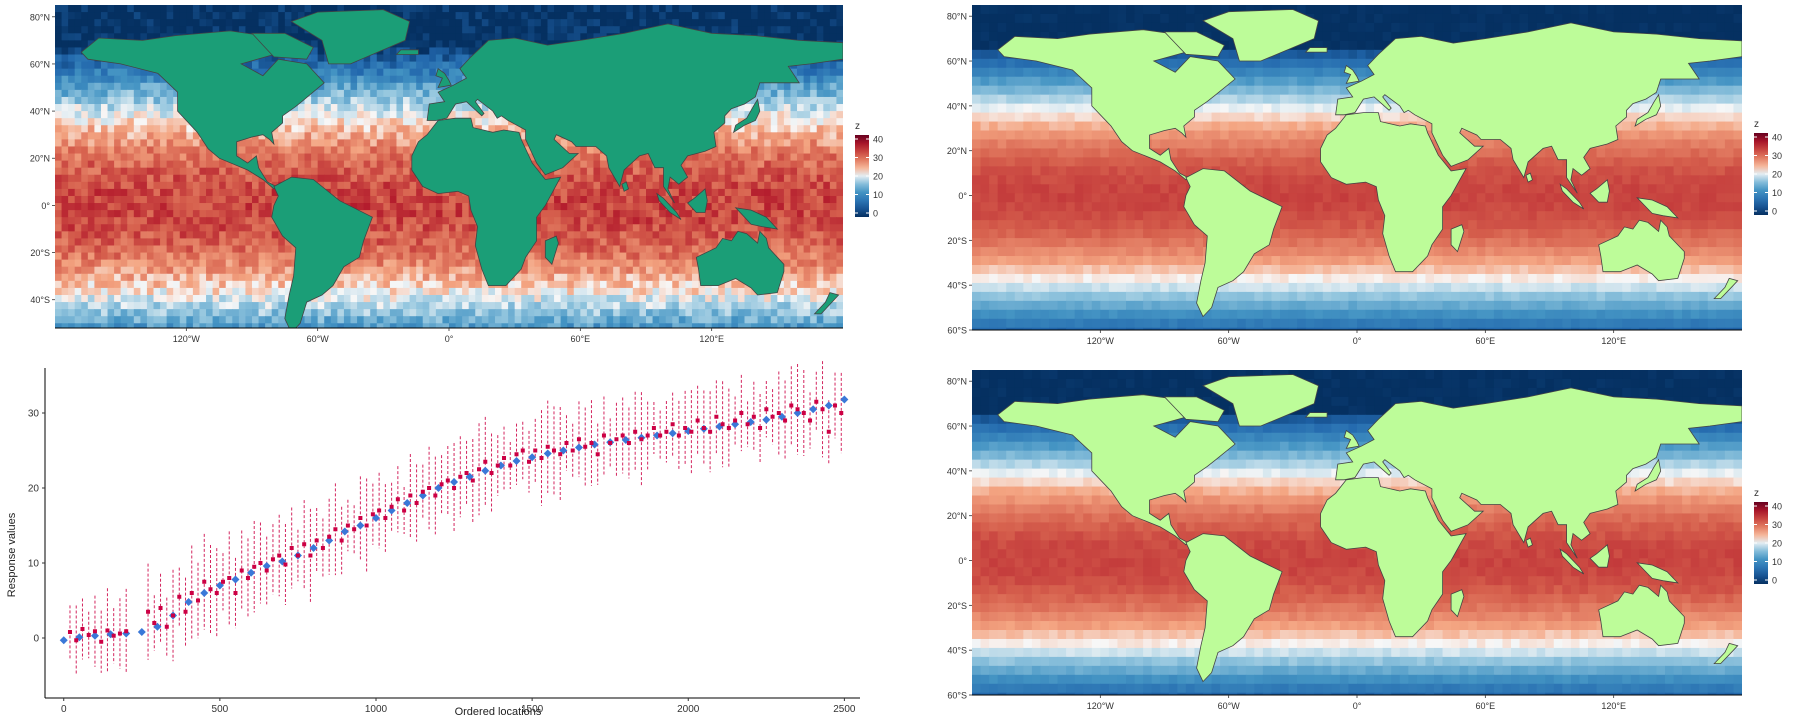 The height and width of the screenshot is (725, 1800). Describe the element at coordinates (12, 554) in the screenshot. I see `y-axis-label: Response values` at that location.